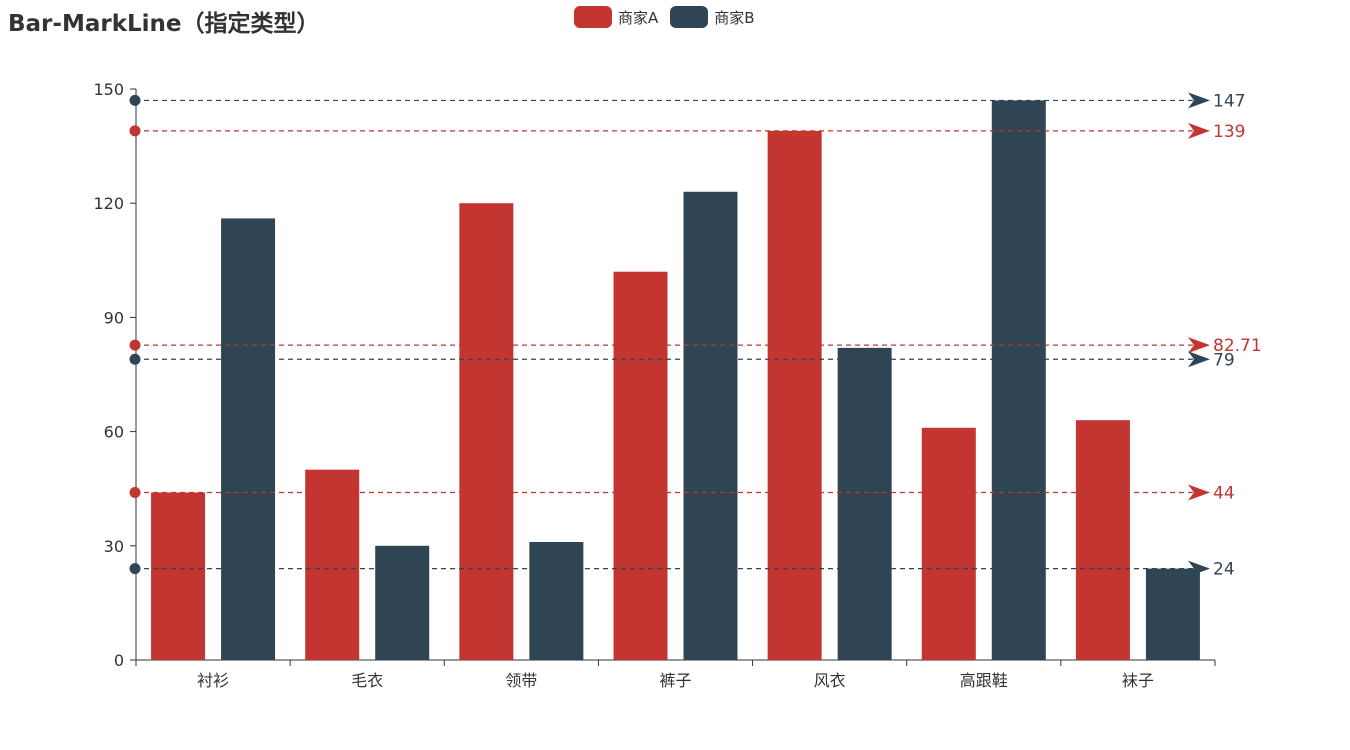  I want to click on x-tick-label: 高跟鞋, so click(984, 680).